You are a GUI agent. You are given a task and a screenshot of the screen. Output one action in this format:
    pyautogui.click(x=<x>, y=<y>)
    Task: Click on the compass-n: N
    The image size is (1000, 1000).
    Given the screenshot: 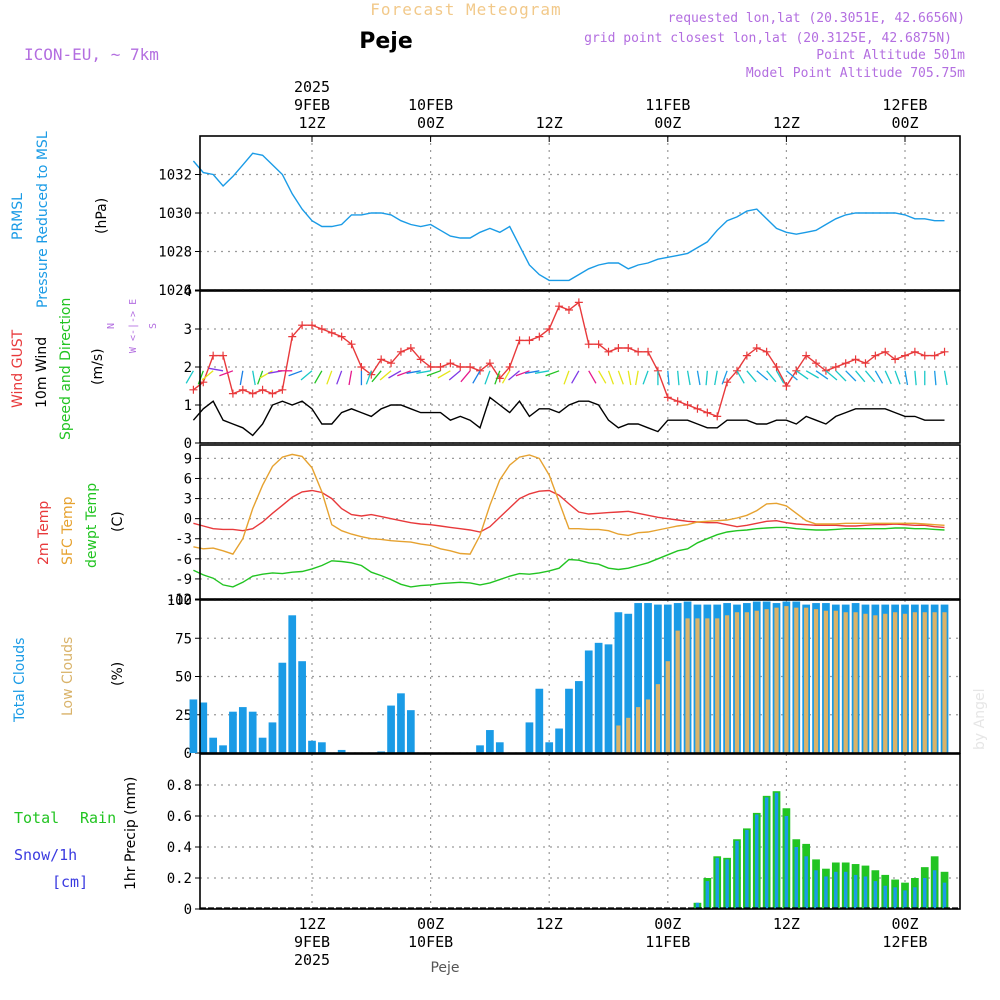 What is the action you would take?
    pyautogui.click(x=111, y=326)
    